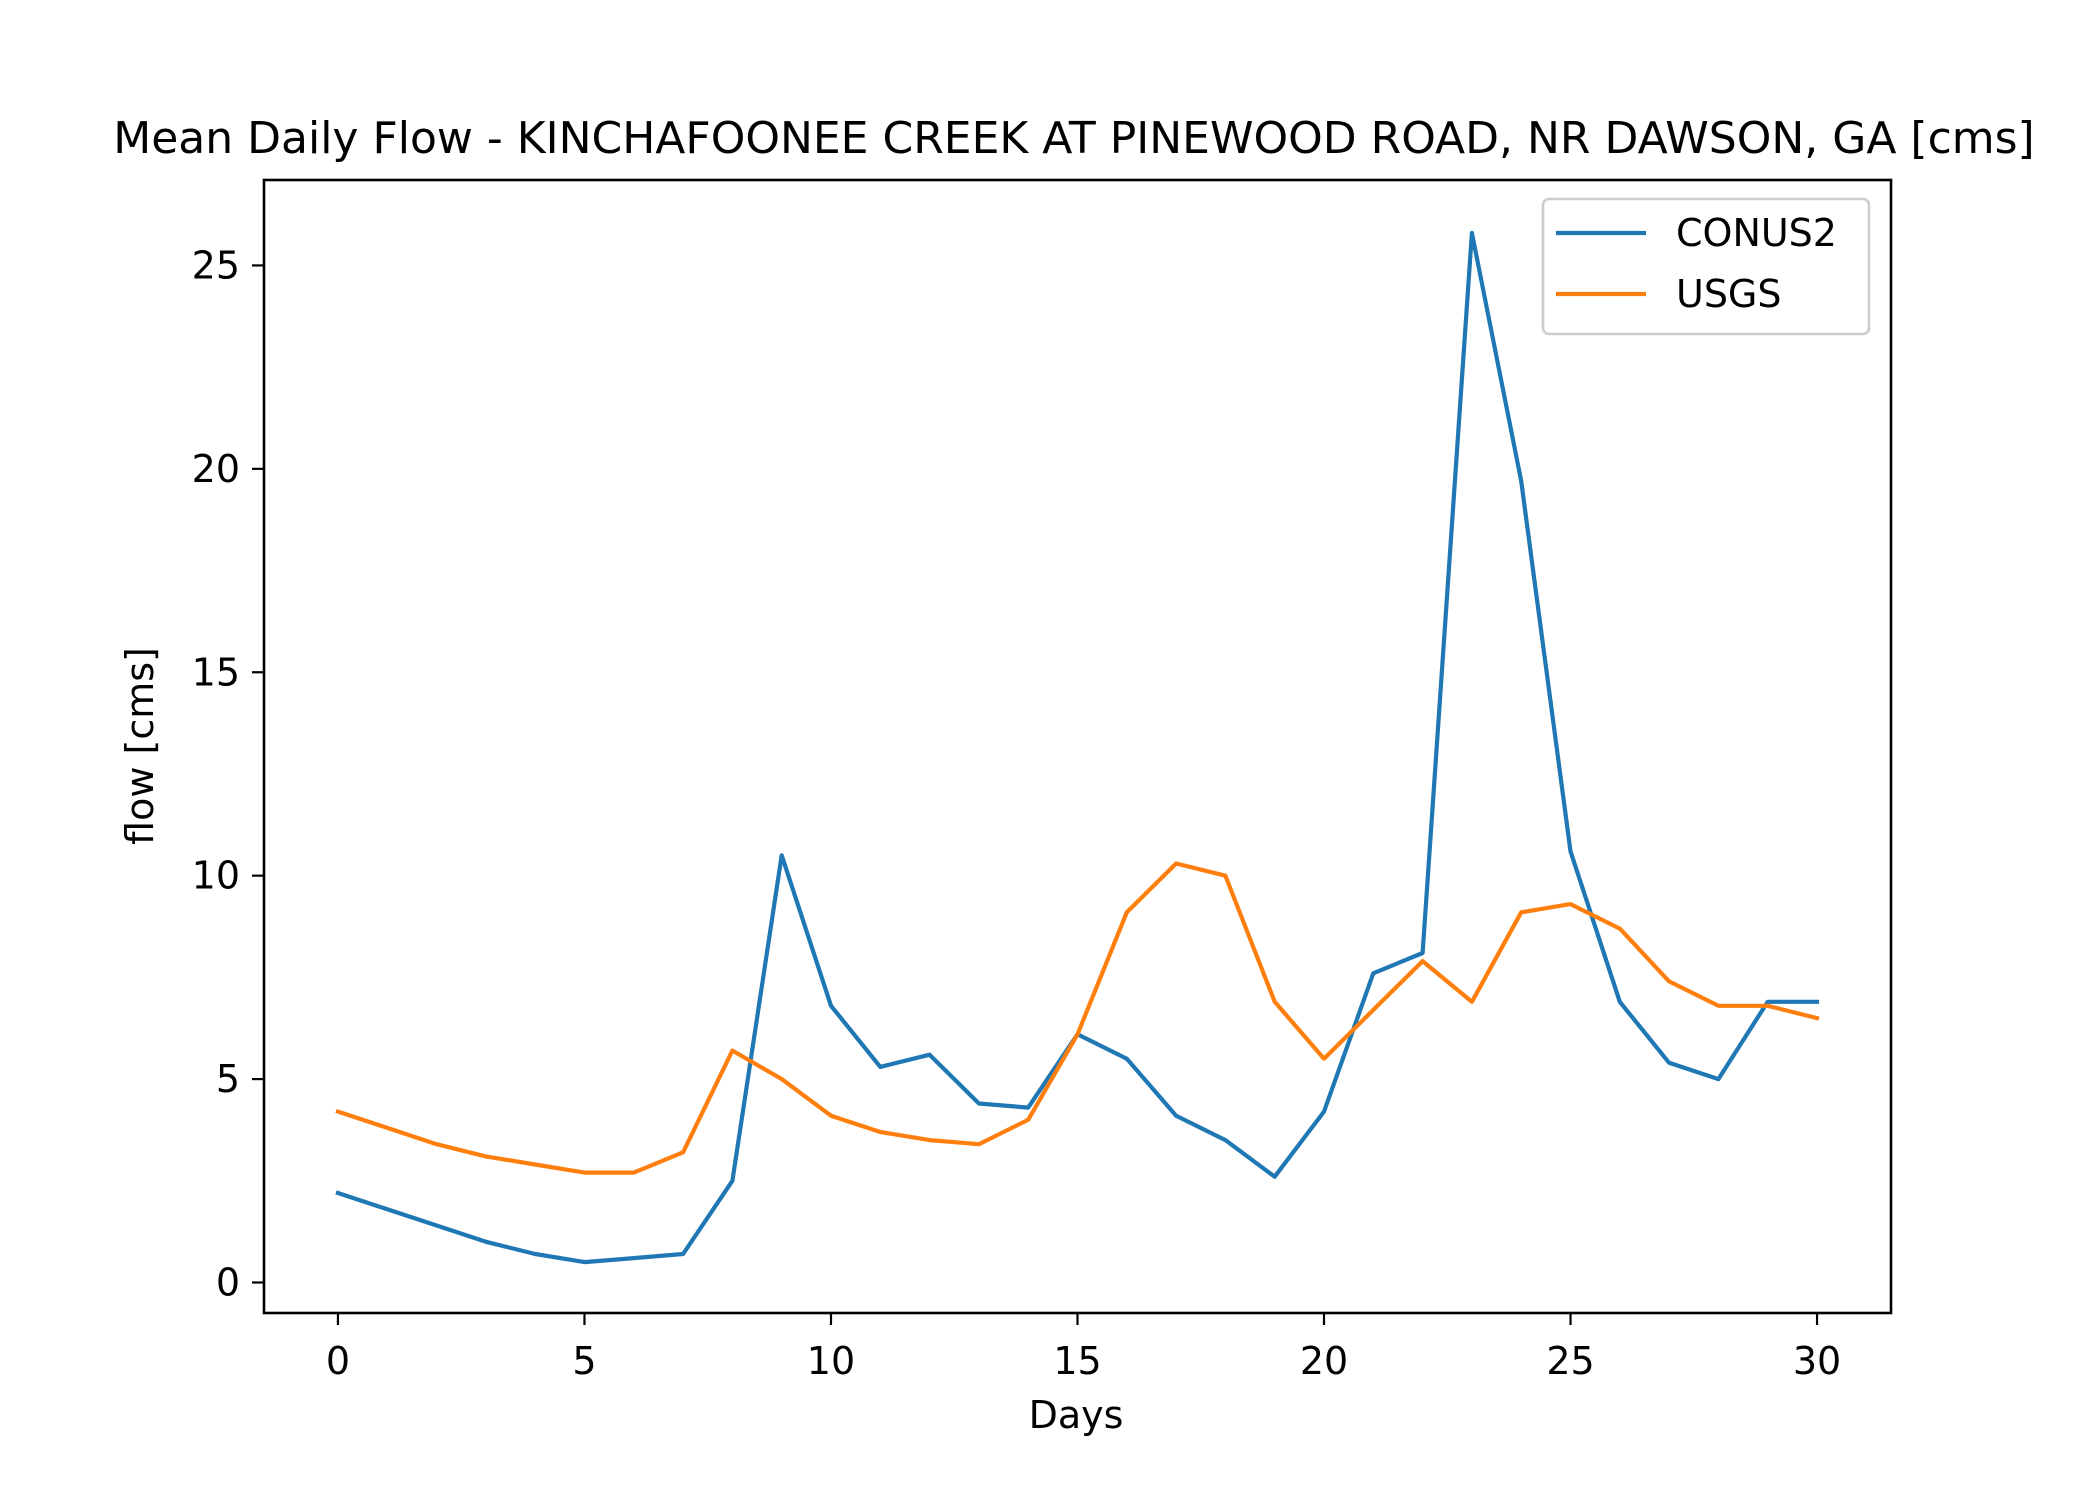 This screenshot has width=2100, height=1500. Describe the element at coordinates (1076, 1415) in the screenshot. I see `x-axis-label: Days` at that location.